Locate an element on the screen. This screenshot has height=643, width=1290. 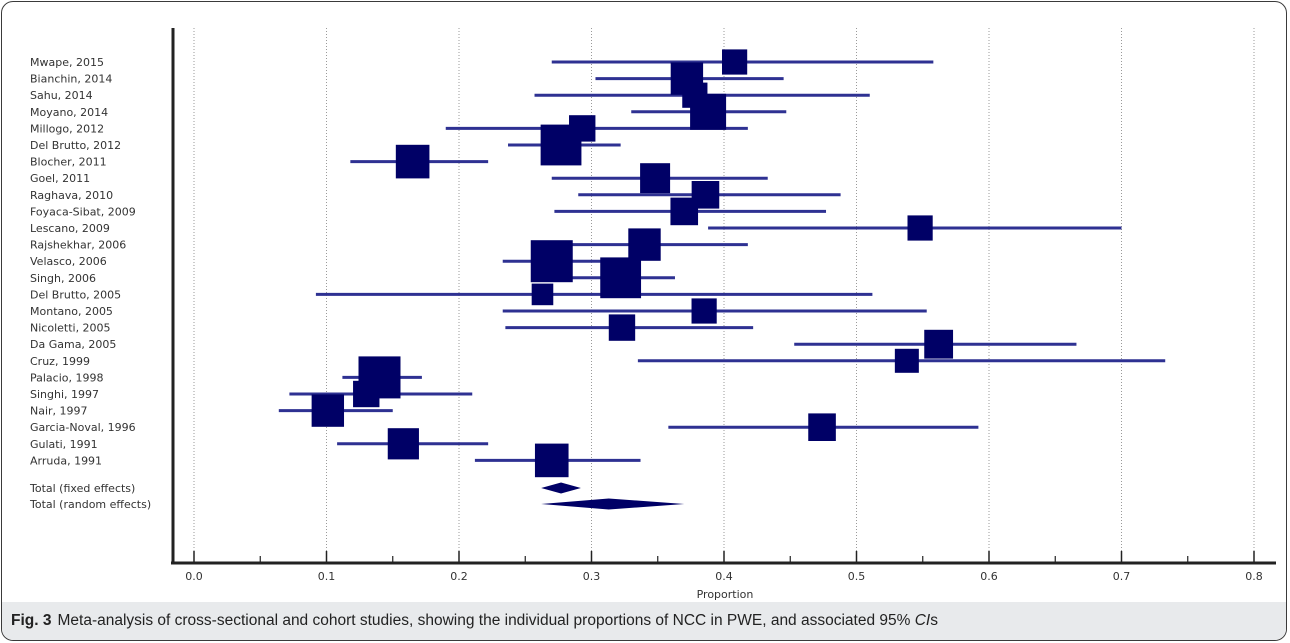
pooled-estimates is located at coordinates (613, 496).